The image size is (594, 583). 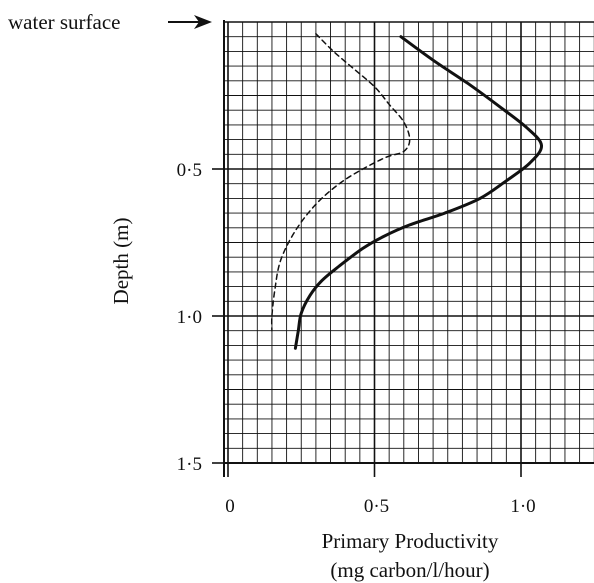 What do you see at coordinates (340, 182) in the screenshot?
I see `dashed-curve` at bounding box center [340, 182].